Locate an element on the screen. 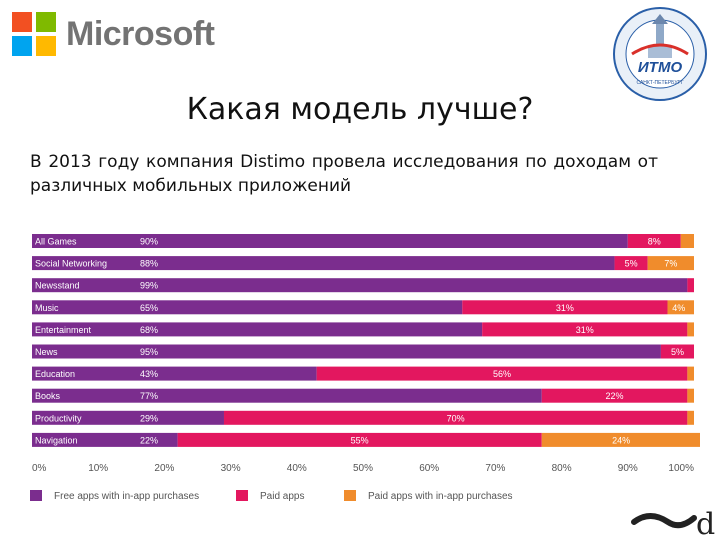 The width and height of the screenshot is (720, 540). x-tick-label: 80% is located at coordinates (562, 468).